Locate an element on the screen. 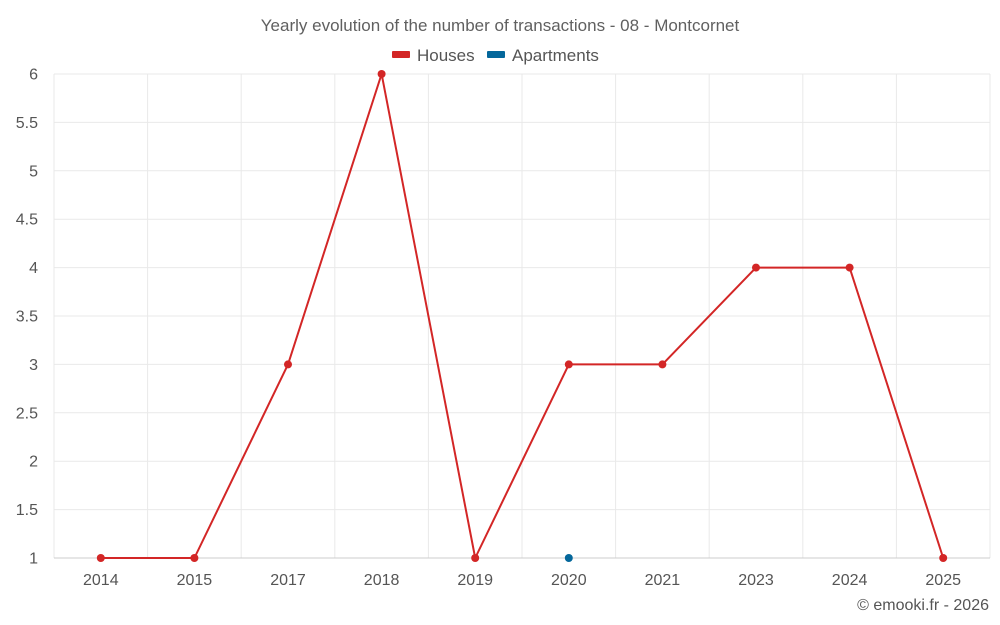 The width and height of the screenshot is (1000, 625). y-tick-label: 4 is located at coordinates (33, 268).